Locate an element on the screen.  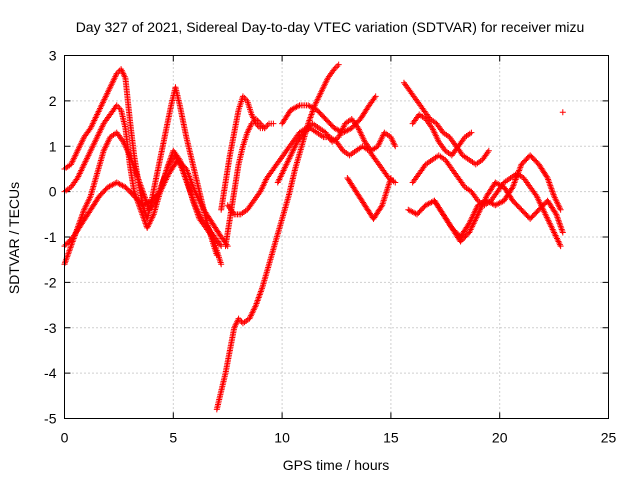
y-tick-label: -1 is located at coordinates (50, 237).